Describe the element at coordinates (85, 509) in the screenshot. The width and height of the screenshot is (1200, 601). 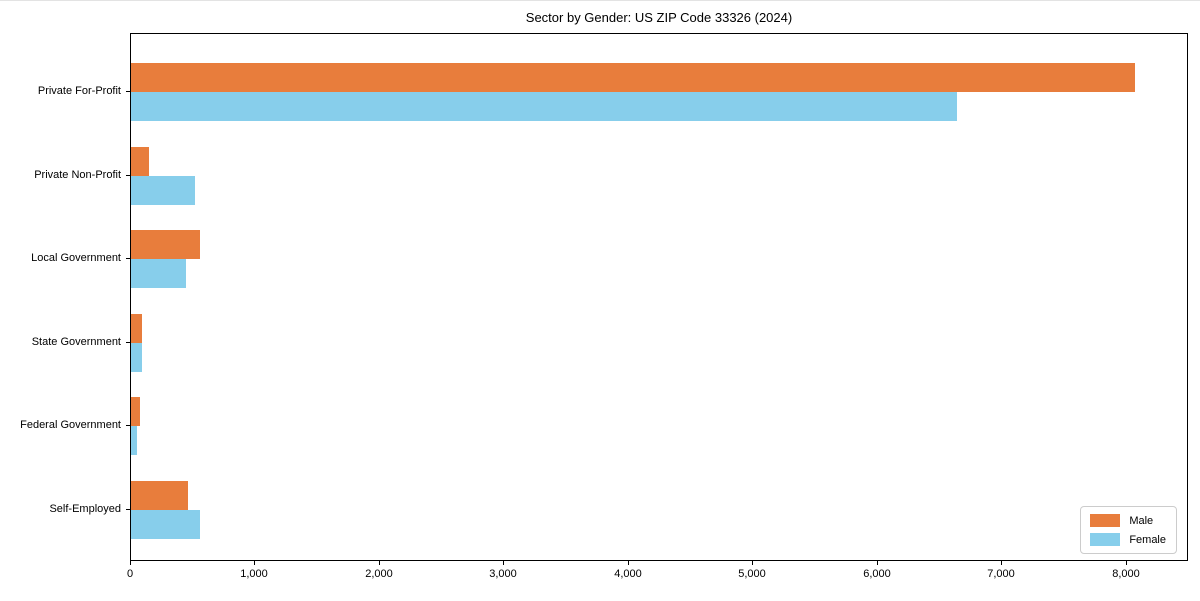
I see `y-tick-label-5: Self-Employed` at that location.